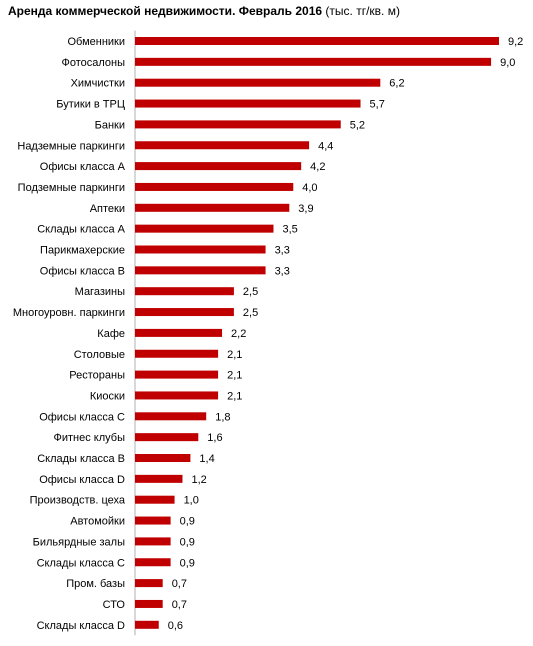 This screenshot has width=533, height=646. I want to click on data-label: 5,2, so click(357, 125).